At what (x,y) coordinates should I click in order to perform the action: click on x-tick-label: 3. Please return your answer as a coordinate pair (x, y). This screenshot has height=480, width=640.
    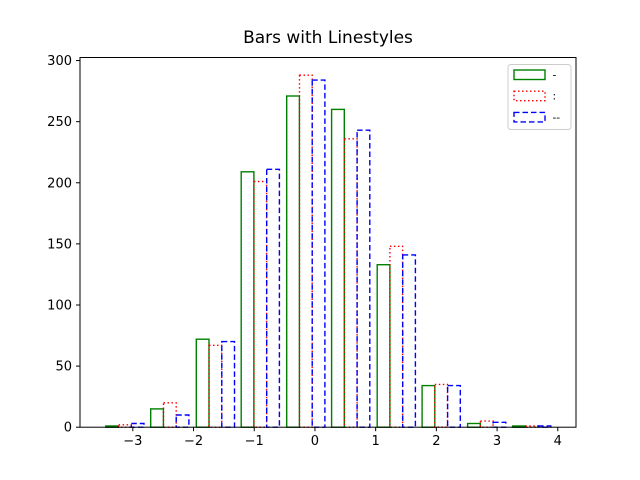
    Looking at the image, I should click on (497, 441).